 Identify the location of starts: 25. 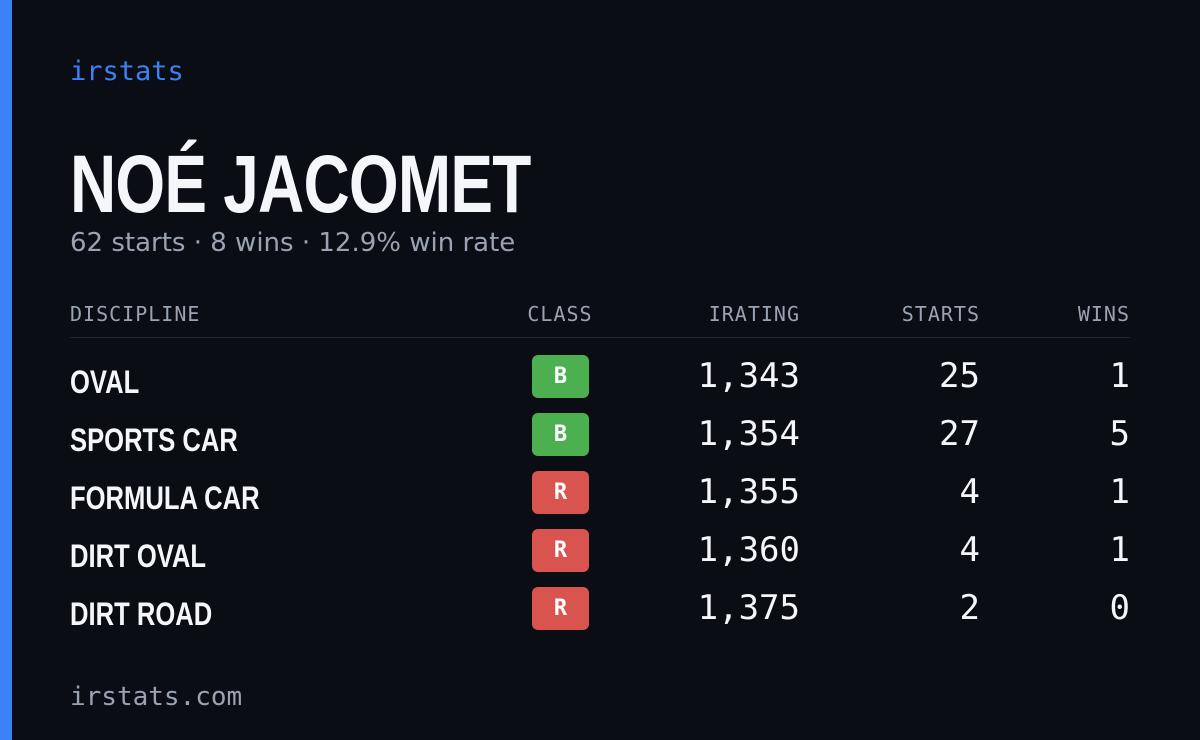
(959, 376).